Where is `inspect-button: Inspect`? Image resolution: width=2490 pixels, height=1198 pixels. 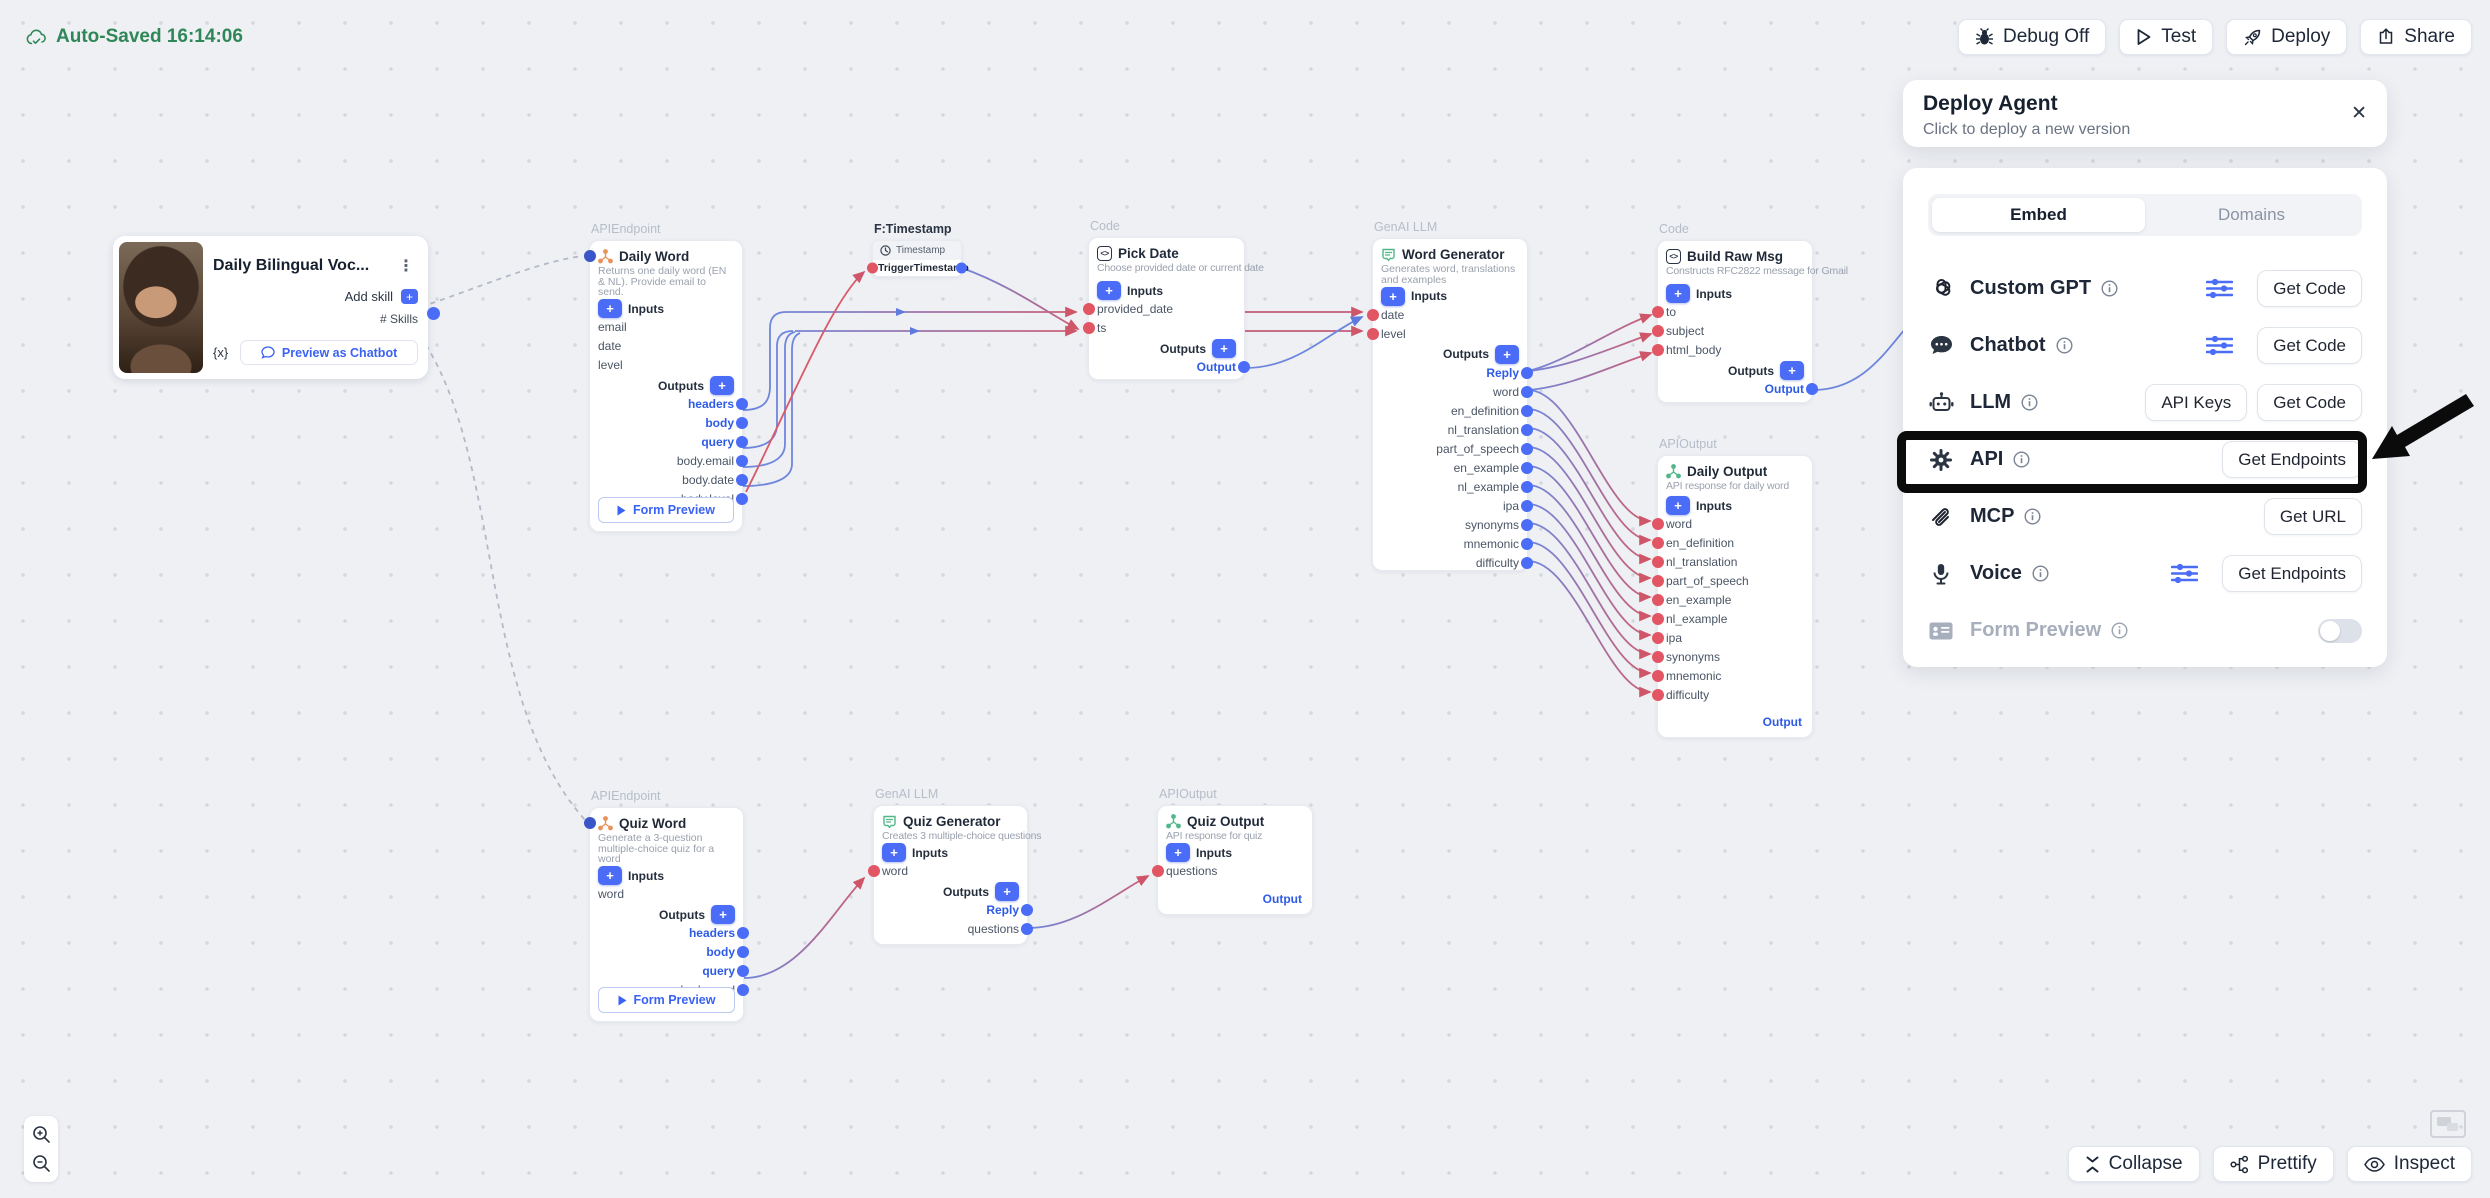 inspect-button: Inspect is located at coordinates (2409, 1164).